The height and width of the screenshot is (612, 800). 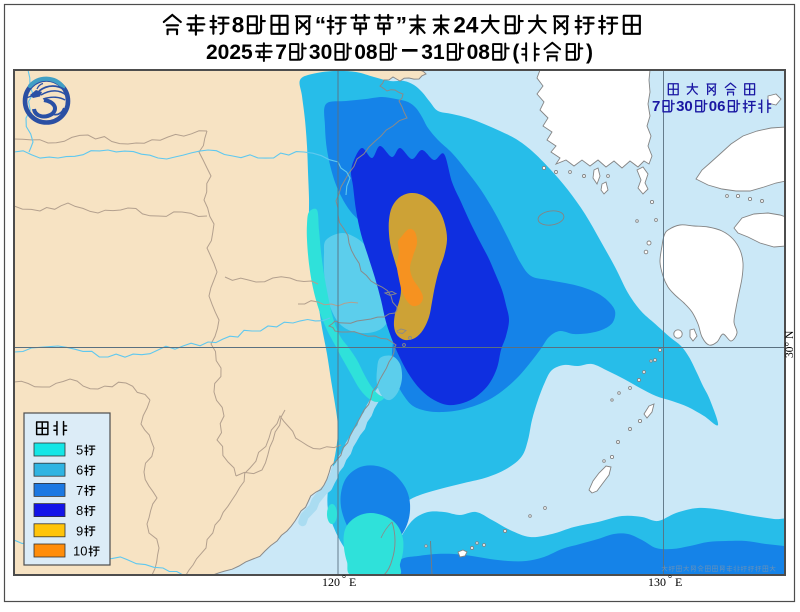 I want to click on svg-text: 24, so click(x=466, y=25).